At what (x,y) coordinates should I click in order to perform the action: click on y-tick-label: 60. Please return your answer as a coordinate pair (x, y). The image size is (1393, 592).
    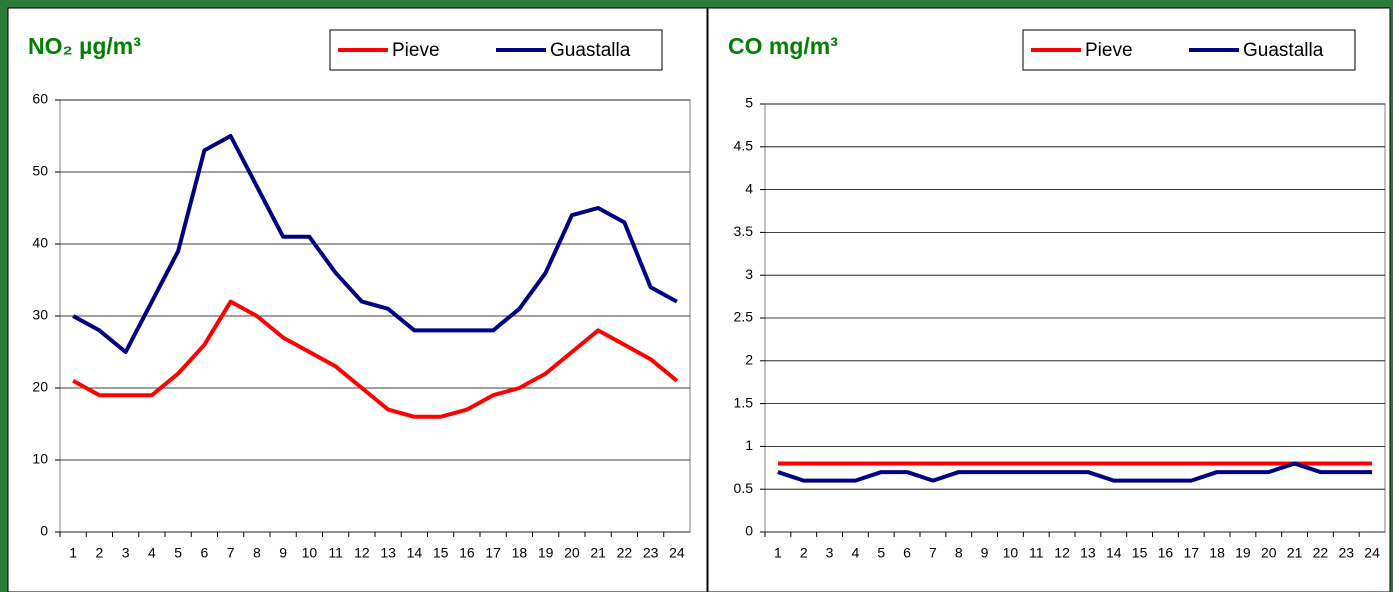
    Looking at the image, I should click on (40, 99).